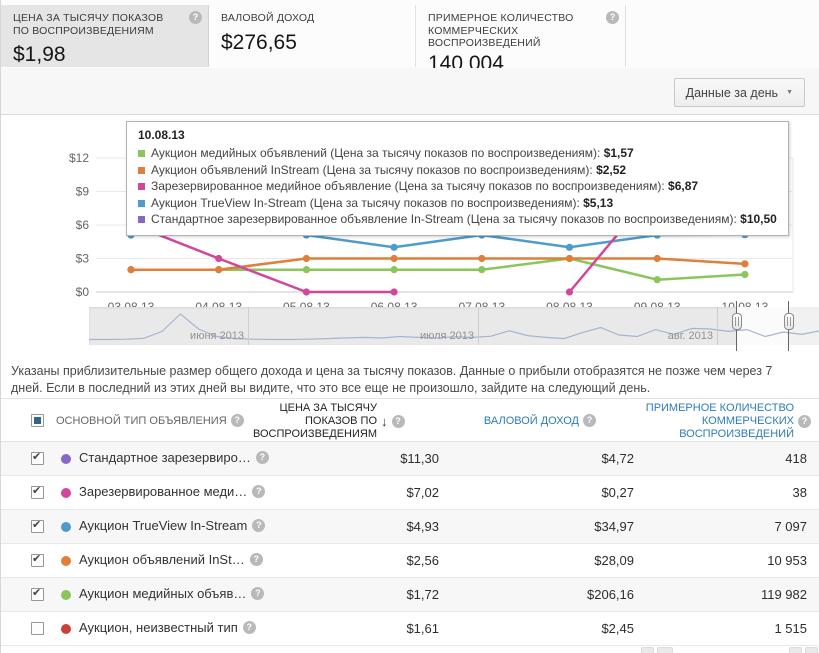  What do you see at coordinates (508, 420) in the screenshot?
I see `column-header-gross-revenue: ВАЛОВОЙ ДОХОД ?` at bounding box center [508, 420].